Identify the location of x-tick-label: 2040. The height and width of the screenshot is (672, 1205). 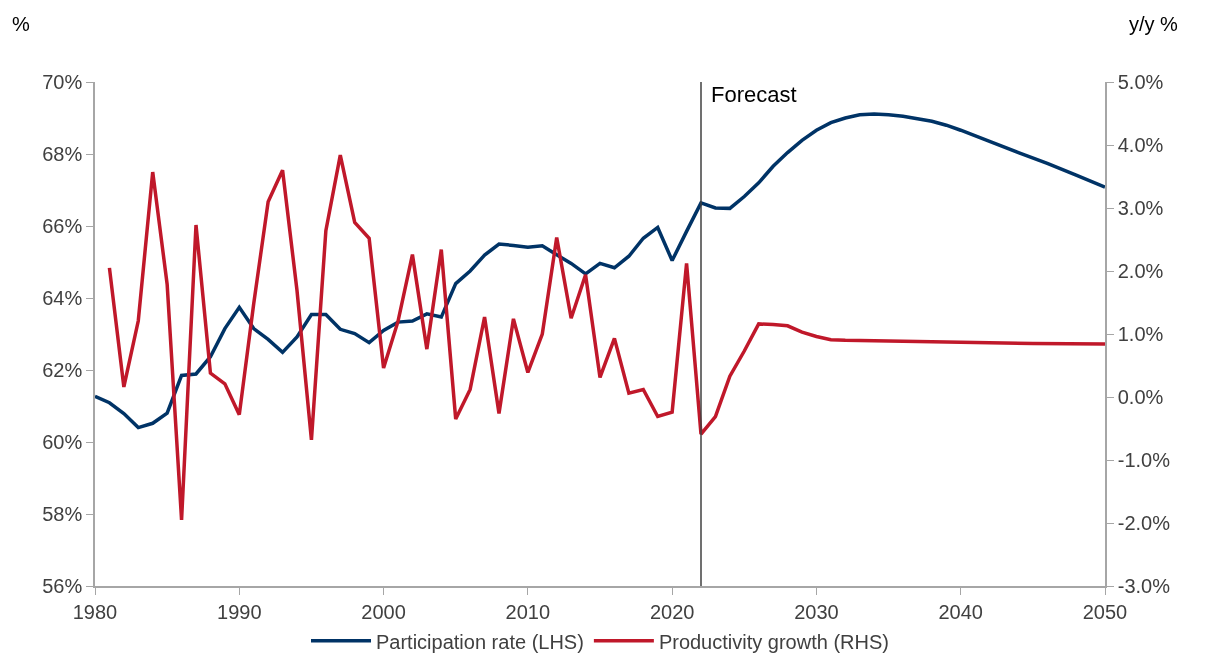
(960, 611).